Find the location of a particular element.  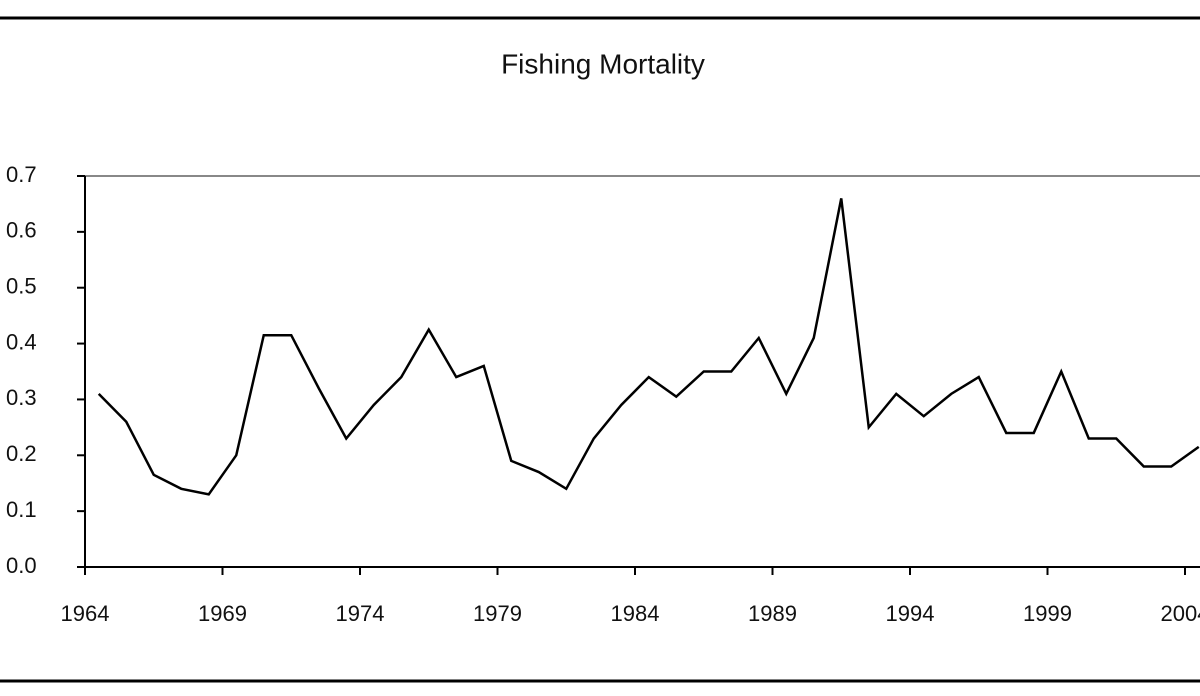

x-tick-label: 2004 is located at coordinates (1180, 613).